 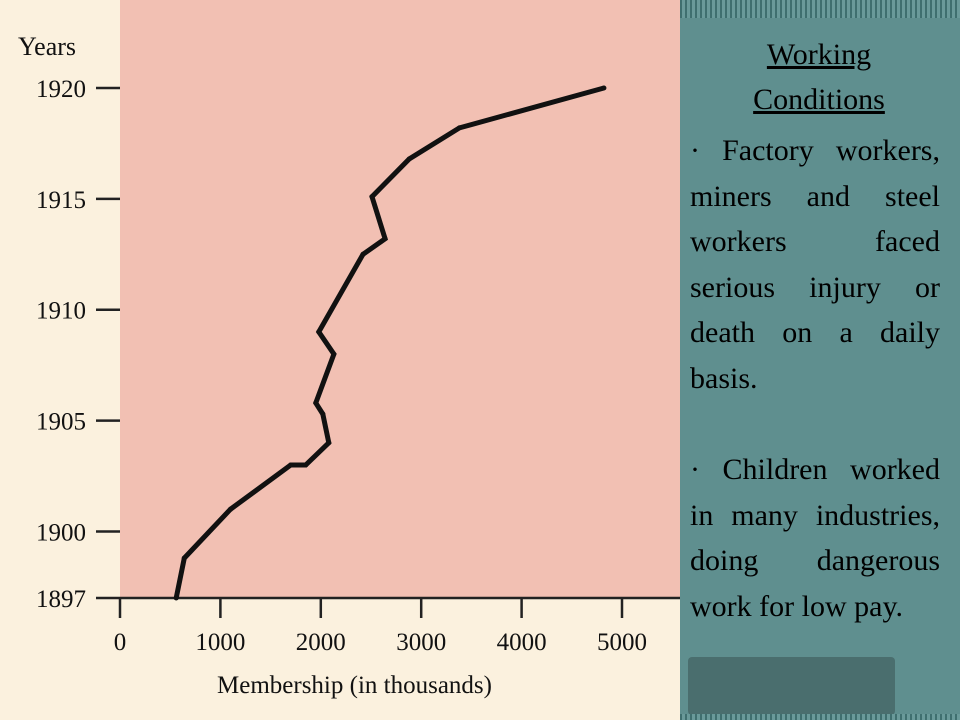 What do you see at coordinates (61, 89) in the screenshot?
I see `y-tick-label: 1920` at bounding box center [61, 89].